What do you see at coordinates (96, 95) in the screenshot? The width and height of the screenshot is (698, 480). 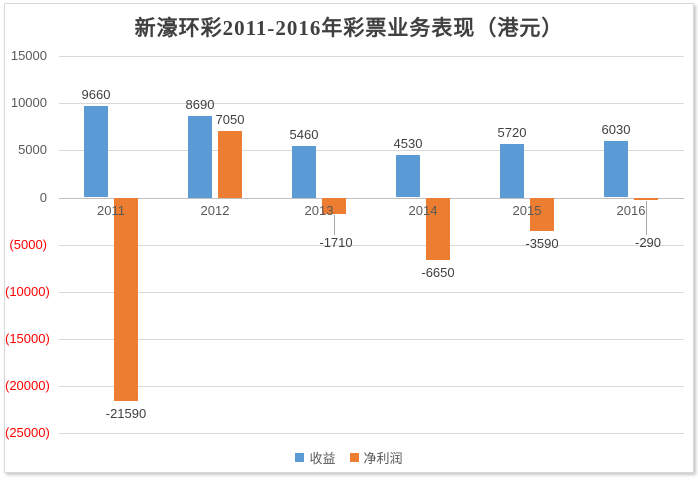 I see `data-label-revenue-2011: 9660` at bounding box center [96, 95].